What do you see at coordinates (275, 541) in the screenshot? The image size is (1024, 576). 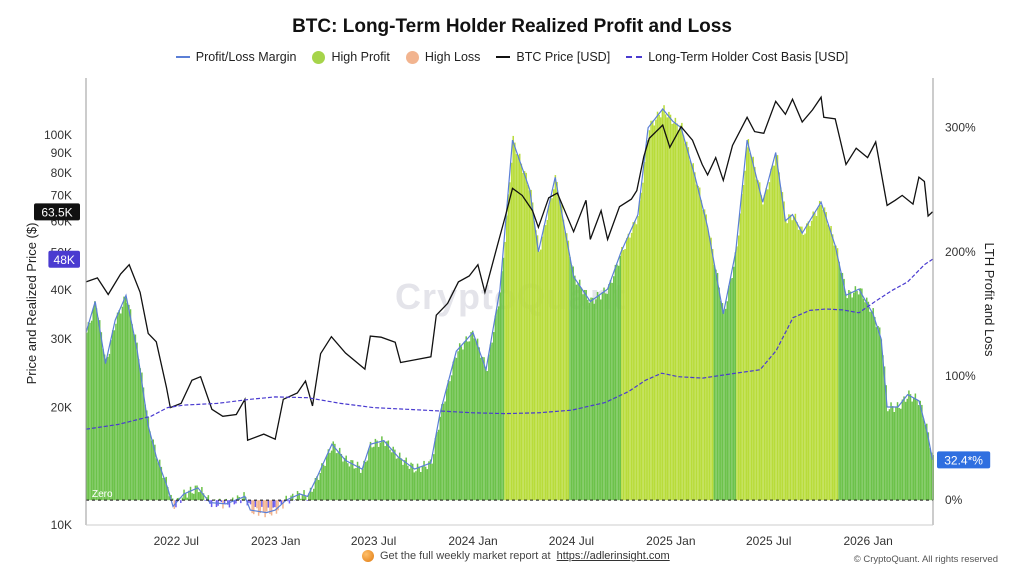 I see `x-tick-label: 2023 Jan` at bounding box center [275, 541].